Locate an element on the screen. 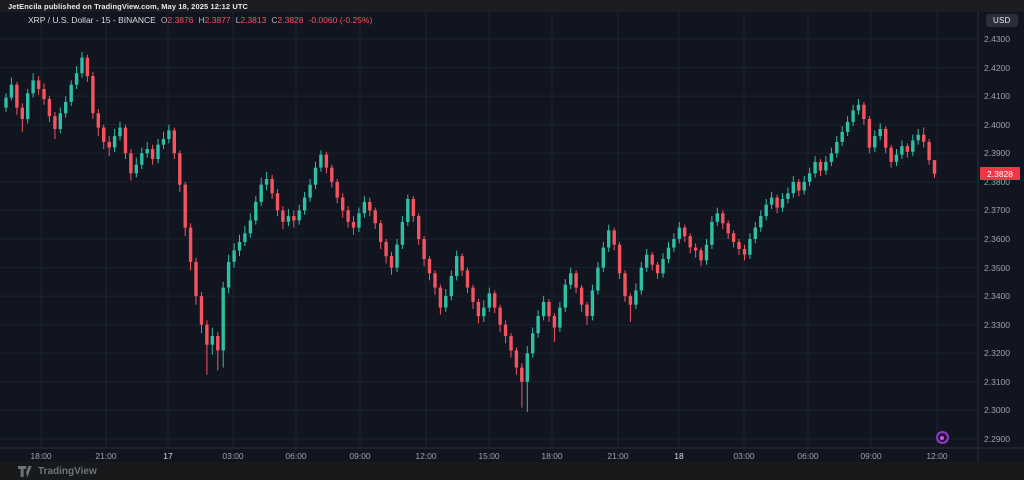  close-label: C is located at coordinates (274, 20).